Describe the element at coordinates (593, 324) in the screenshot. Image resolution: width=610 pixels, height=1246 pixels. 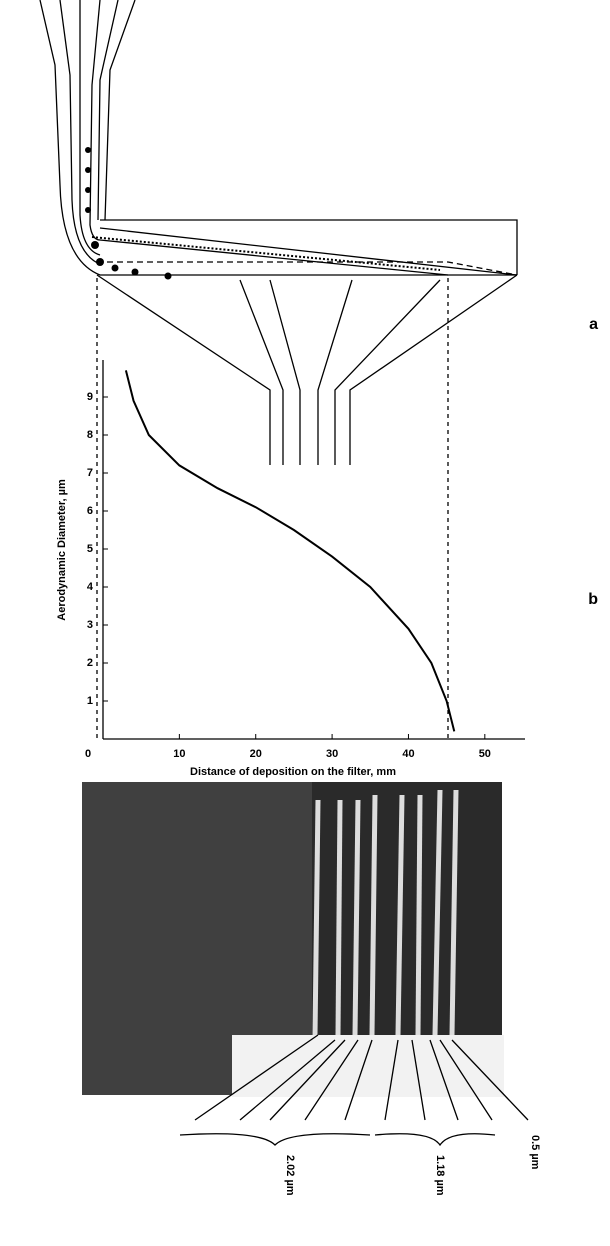
I see `panel-label: a` at that location.